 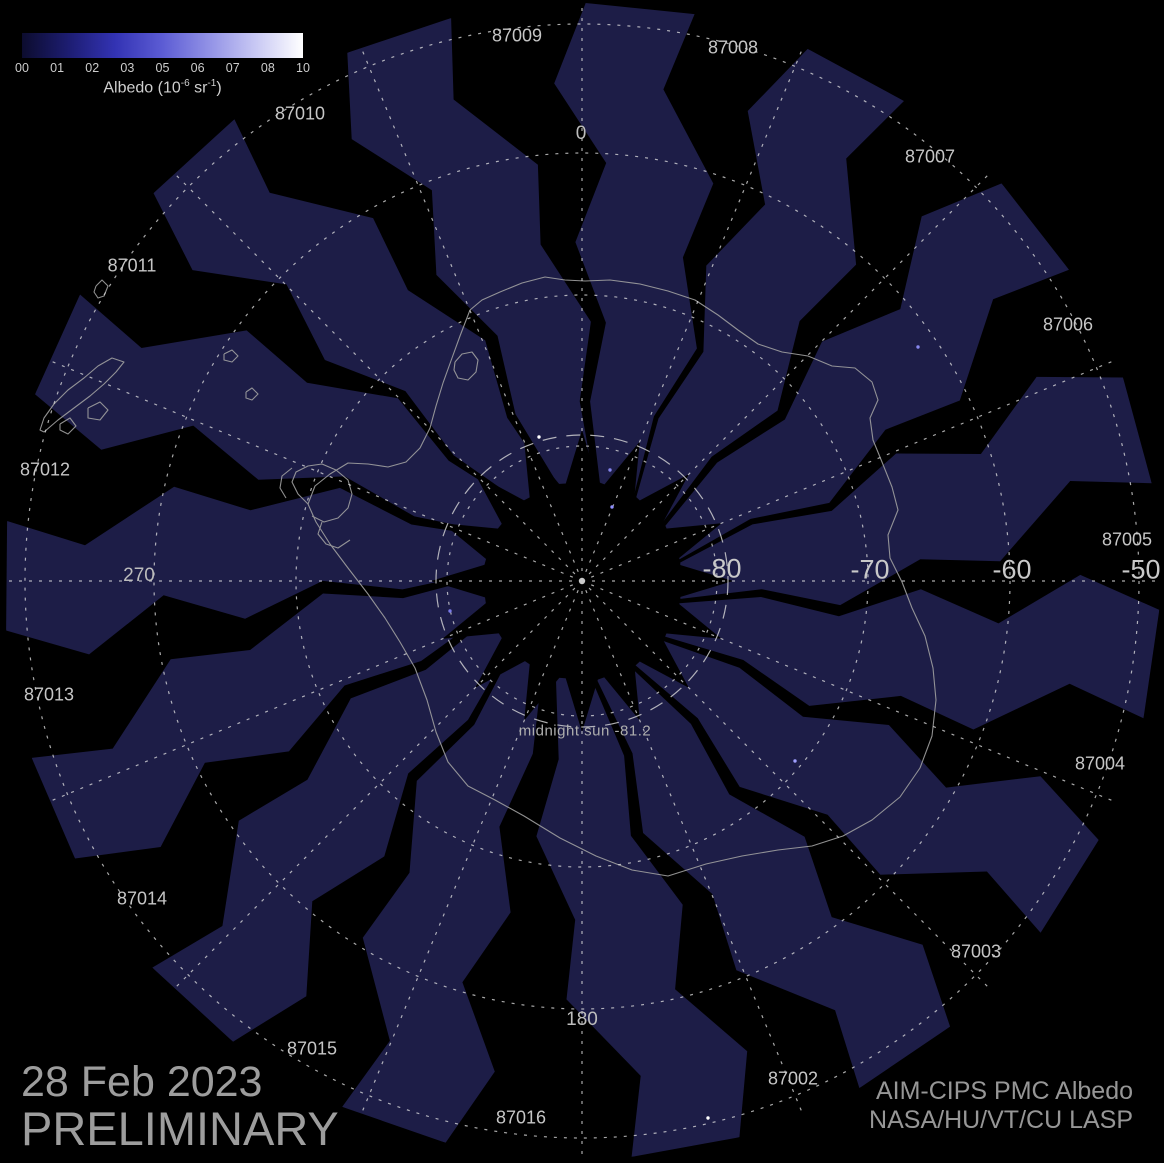 I want to click on colorbar-tick: 02, so click(x=92, y=68).